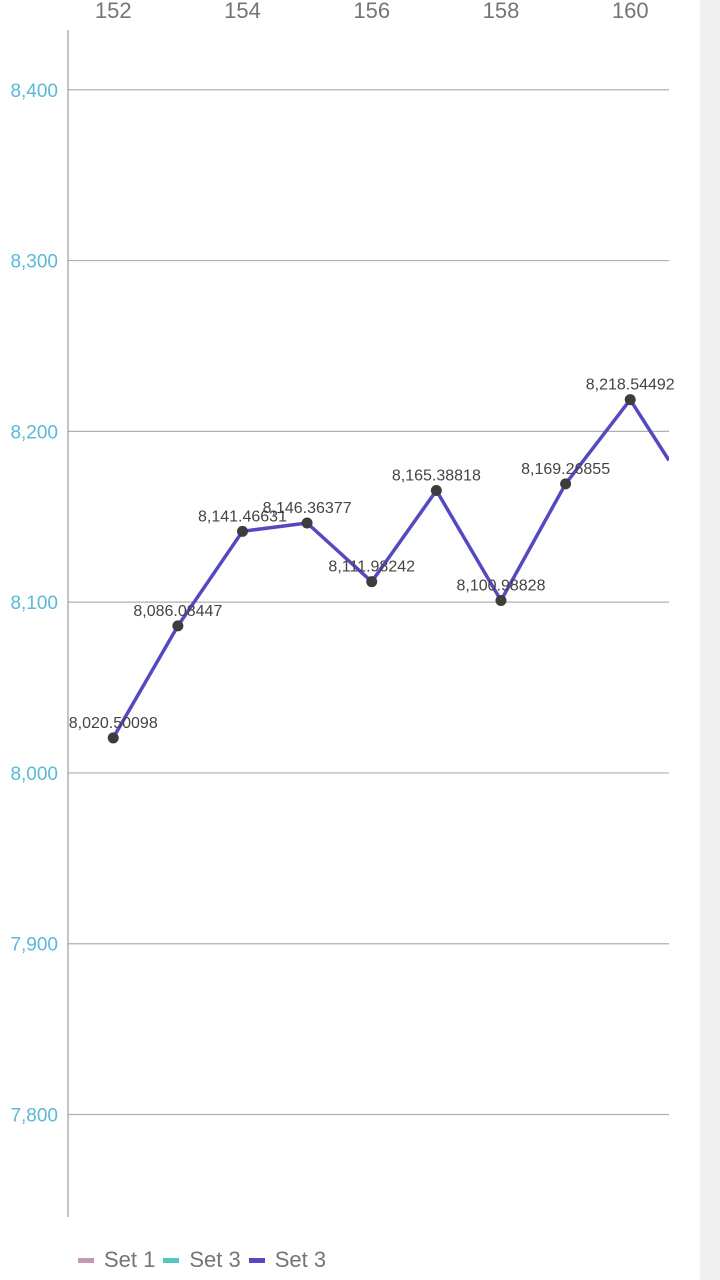 This screenshot has height=1280, width=720. Describe the element at coordinates (256, 1260) in the screenshot. I see `legend-swatch-set-3-indigo` at that location.